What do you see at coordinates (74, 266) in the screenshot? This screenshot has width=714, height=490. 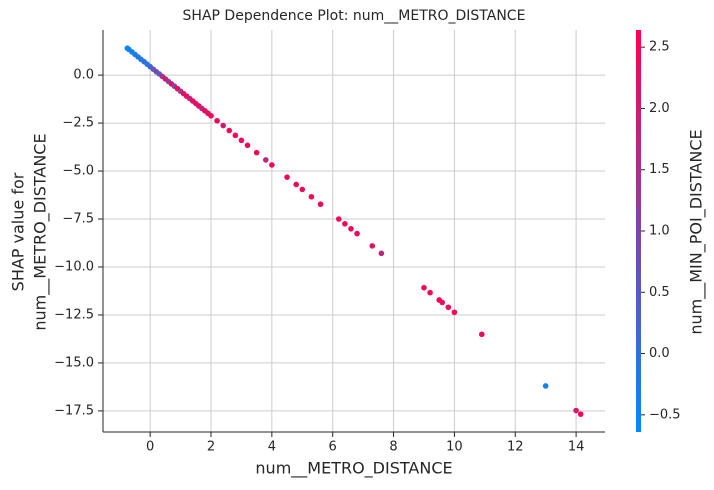 I see `y-tick-label: −10.0` at bounding box center [74, 266].